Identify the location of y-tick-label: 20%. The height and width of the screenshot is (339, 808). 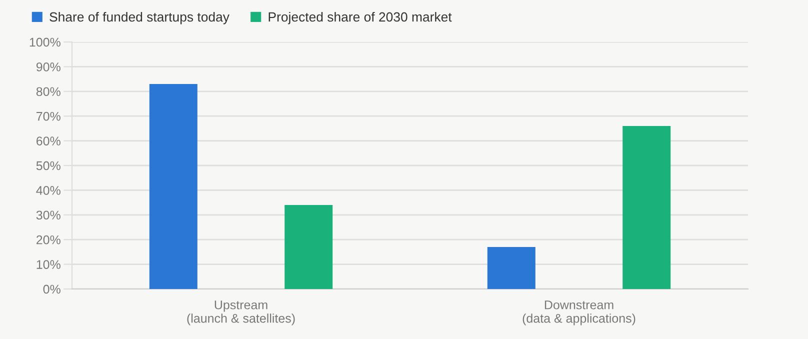
(48, 239).